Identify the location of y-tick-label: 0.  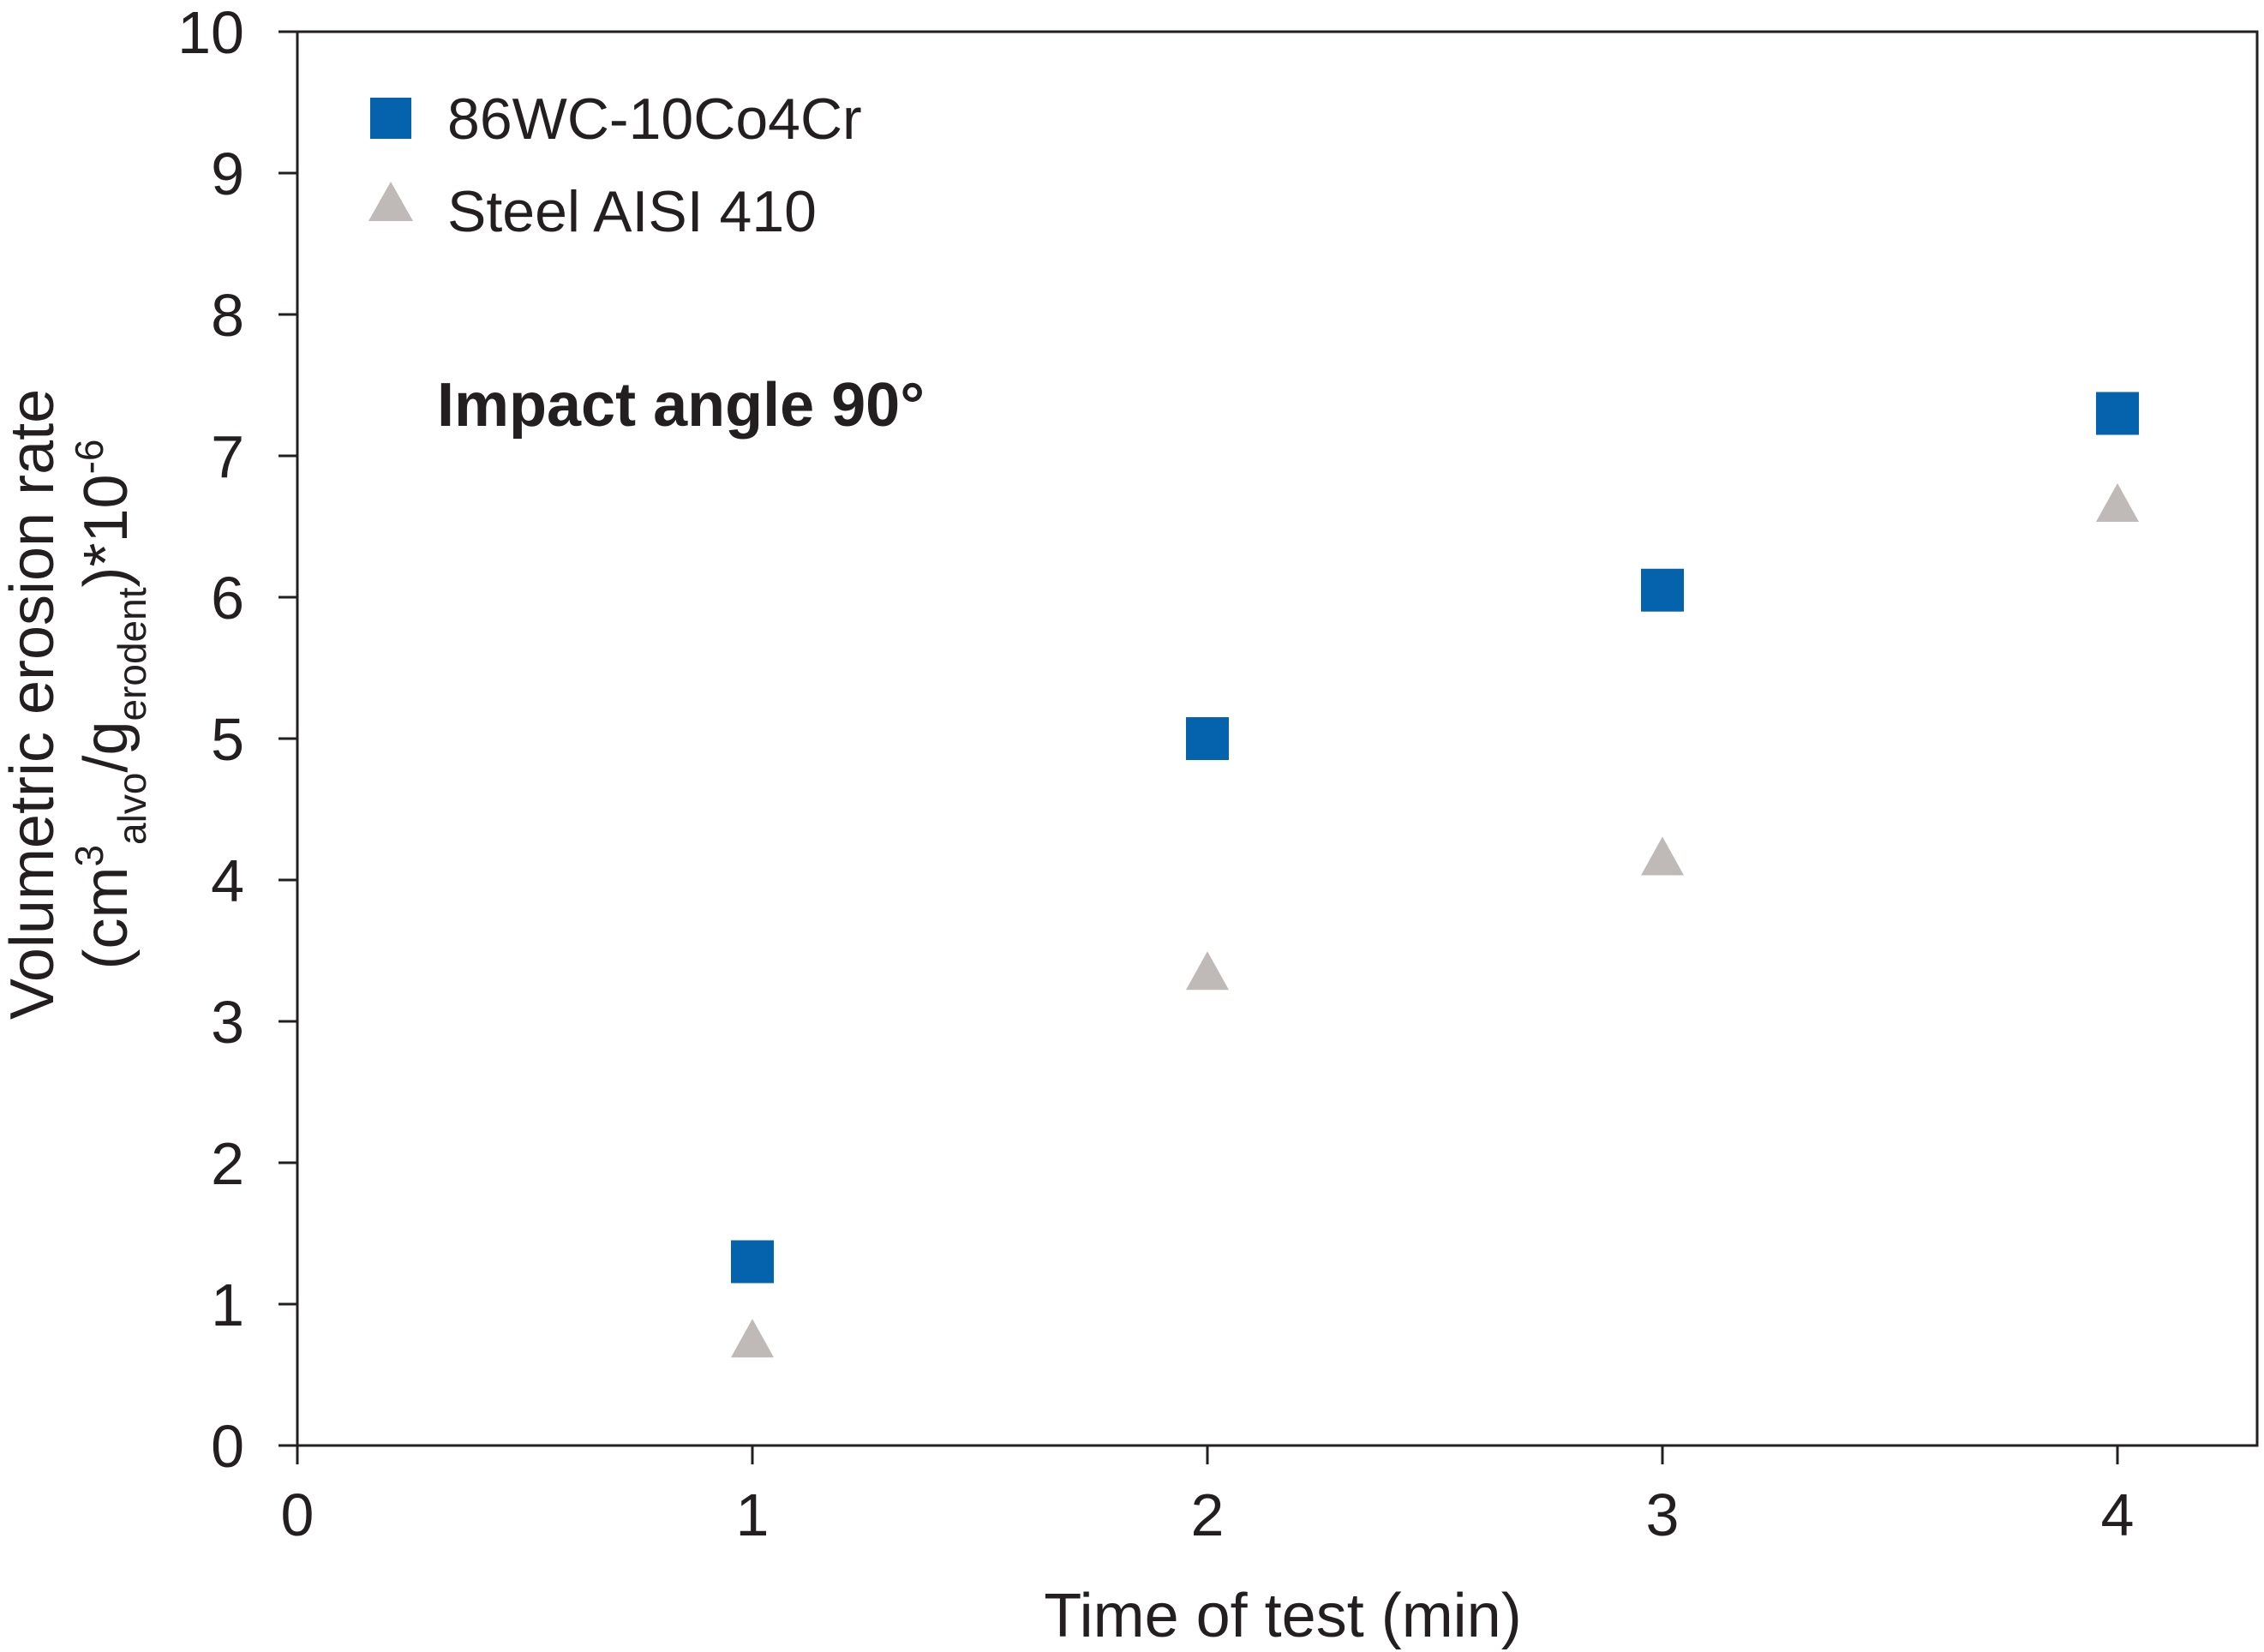
(227, 1446).